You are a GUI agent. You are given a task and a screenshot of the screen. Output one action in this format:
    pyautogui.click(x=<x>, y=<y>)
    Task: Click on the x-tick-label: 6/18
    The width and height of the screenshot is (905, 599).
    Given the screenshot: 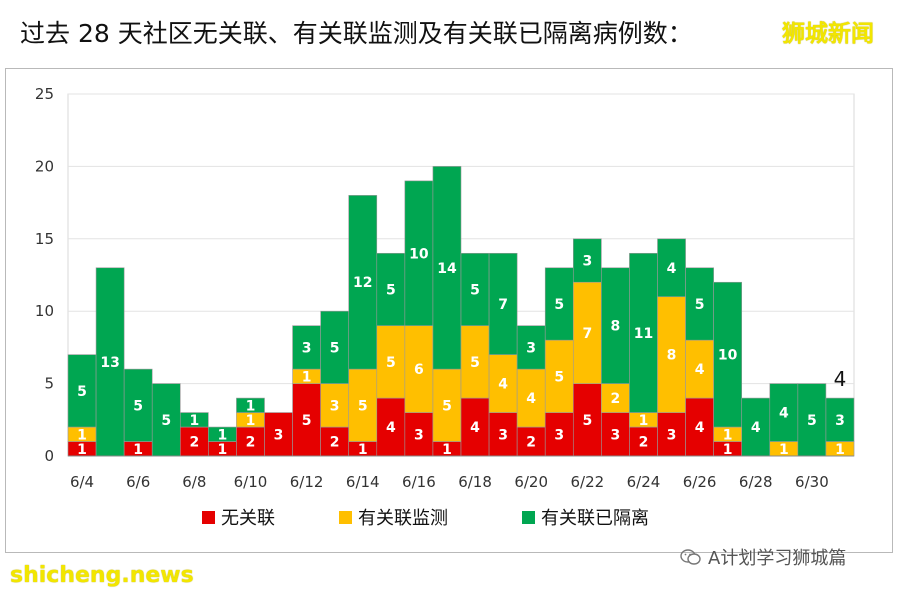 What is the action you would take?
    pyautogui.click(x=475, y=482)
    